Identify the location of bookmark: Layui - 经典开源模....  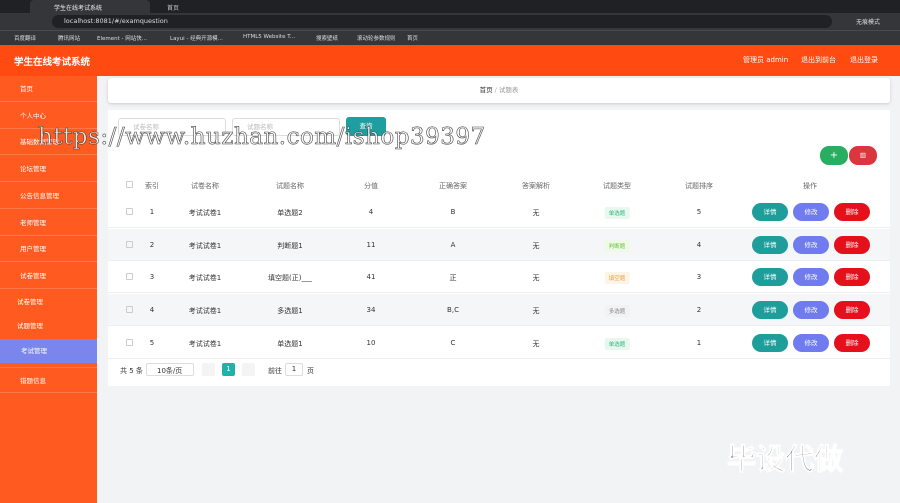
(196, 39).